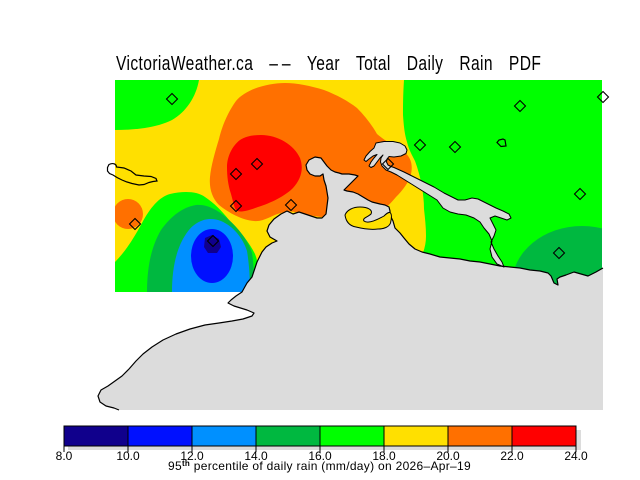 Image resolution: width=640 pixels, height=480 pixels. What do you see at coordinates (512, 456) in the screenshot?
I see `svg-text: 22.0` at bounding box center [512, 456].